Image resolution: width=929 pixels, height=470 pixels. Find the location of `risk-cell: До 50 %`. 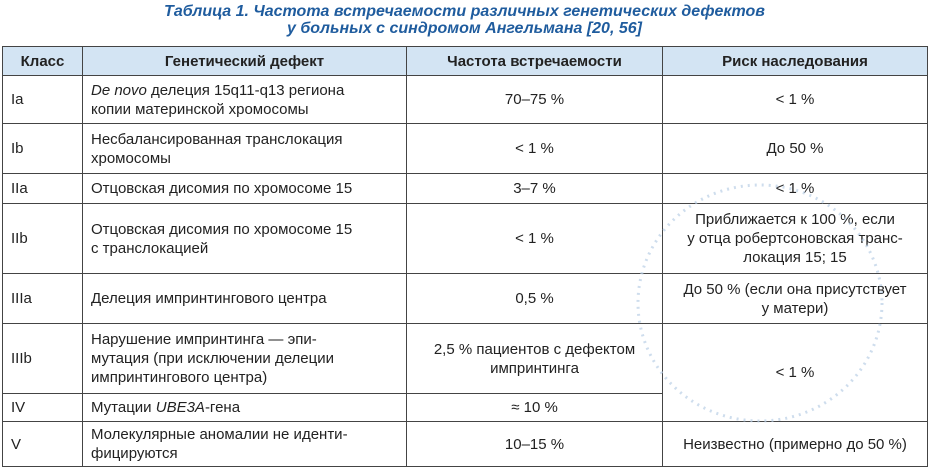

risk-cell: До 50 % is located at coordinates (795, 148).